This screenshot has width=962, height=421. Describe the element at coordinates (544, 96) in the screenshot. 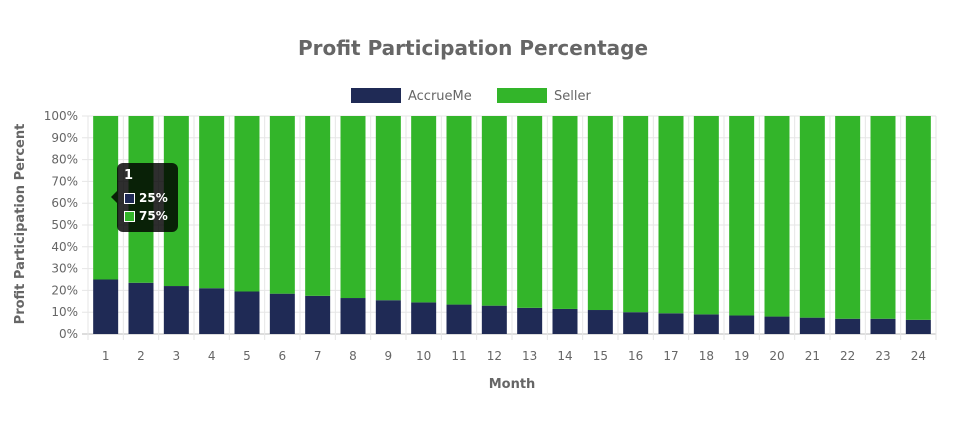

I see `legend-item-seller: Seller` at that location.